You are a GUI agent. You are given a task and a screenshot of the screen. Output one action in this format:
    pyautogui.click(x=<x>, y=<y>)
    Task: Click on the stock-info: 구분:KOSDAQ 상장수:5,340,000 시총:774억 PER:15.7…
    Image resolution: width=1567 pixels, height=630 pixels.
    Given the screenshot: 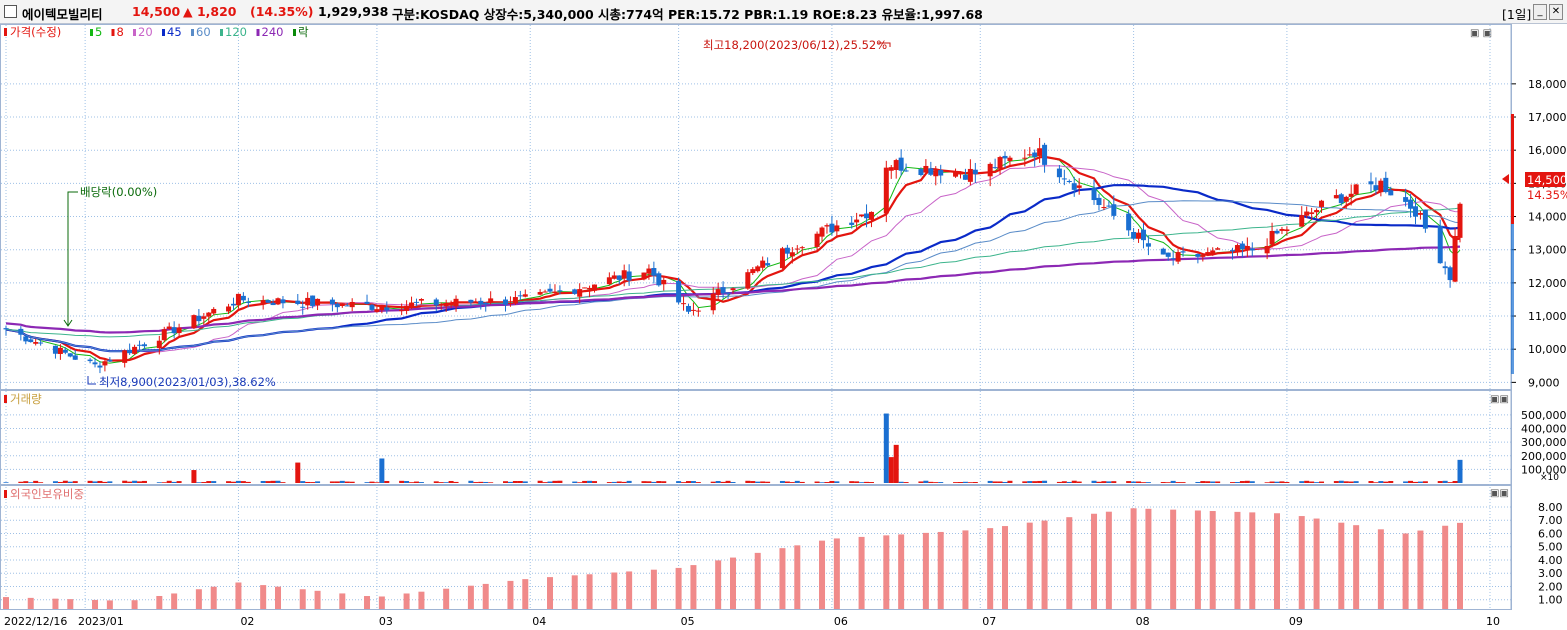 What is the action you would take?
    pyautogui.click(x=687, y=14)
    